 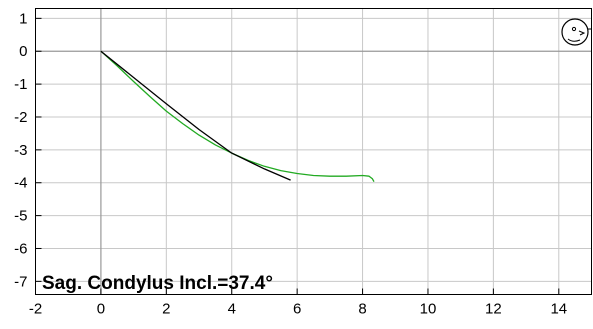 What do you see at coordinates (493, 309) in the screenshot?
I see `x-tick-label: 12` at bounding box center [493, 309].